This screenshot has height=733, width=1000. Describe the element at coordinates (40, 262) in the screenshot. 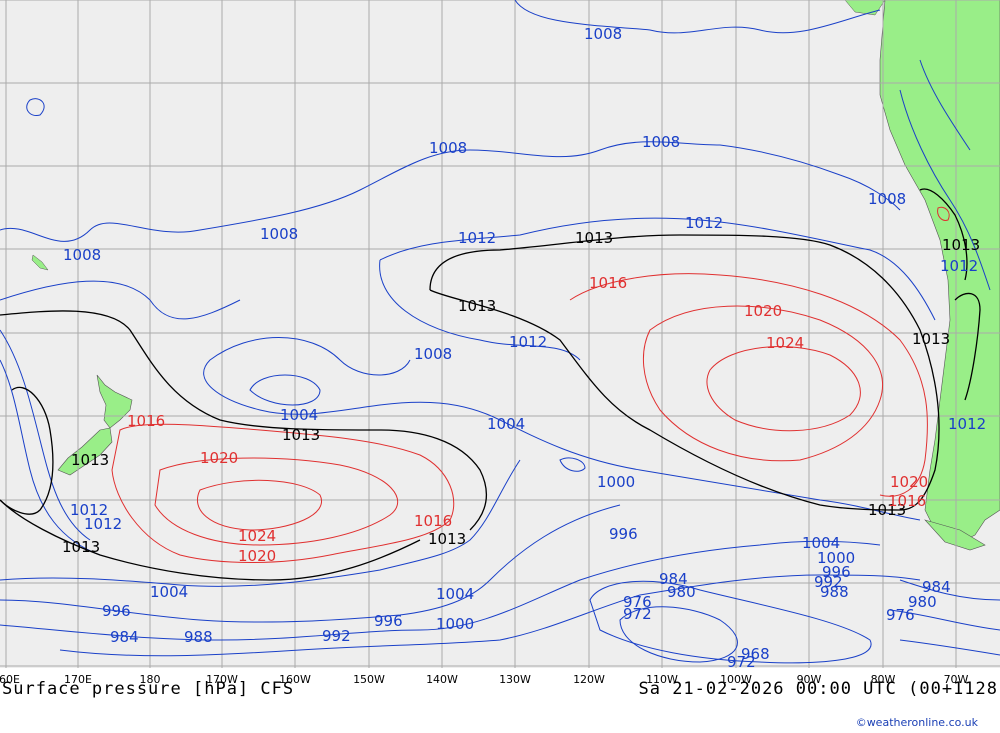

I see `land-island-a` at that location.